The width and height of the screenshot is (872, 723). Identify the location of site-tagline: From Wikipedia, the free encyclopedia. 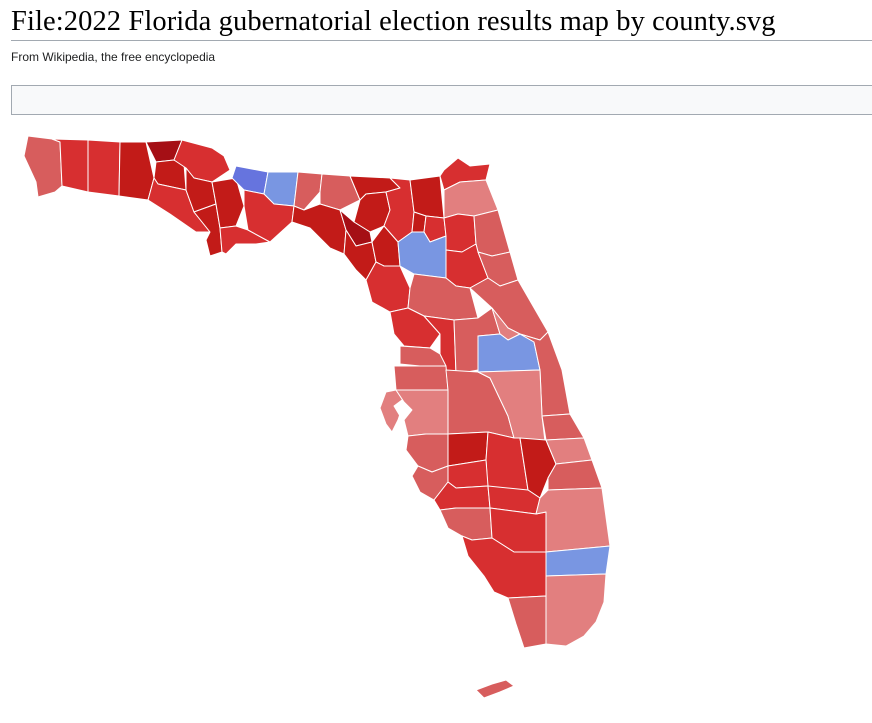
(113, 57).